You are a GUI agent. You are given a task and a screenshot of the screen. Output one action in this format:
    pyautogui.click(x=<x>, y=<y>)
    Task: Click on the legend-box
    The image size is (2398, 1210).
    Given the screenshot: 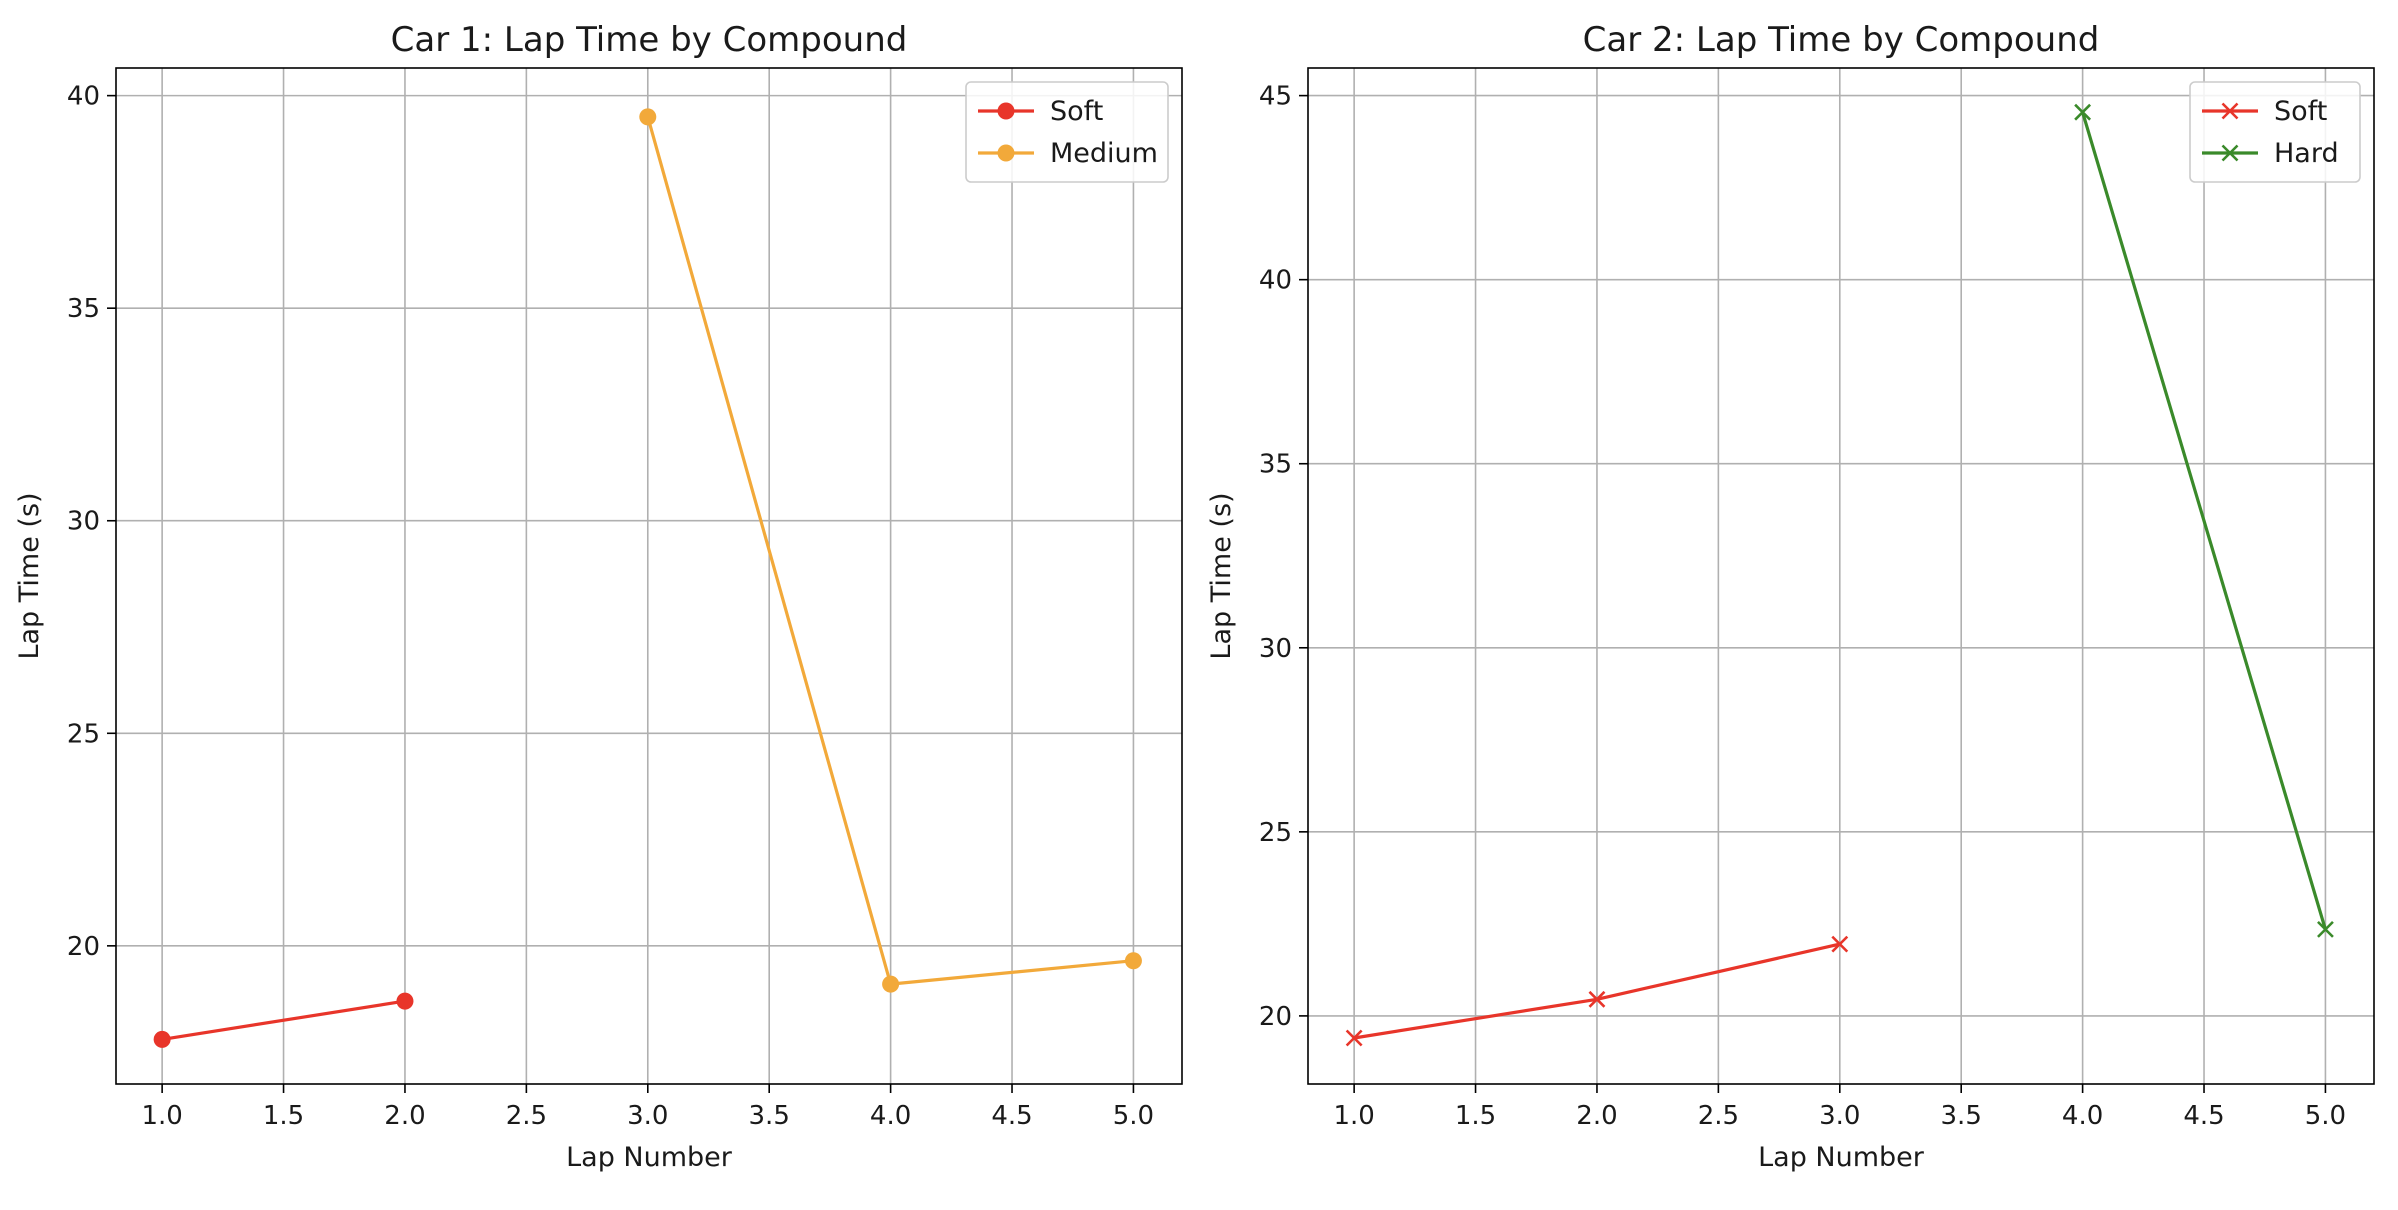 What is the action you would take?
    pyautogui.click(x=1067, y=132)
    